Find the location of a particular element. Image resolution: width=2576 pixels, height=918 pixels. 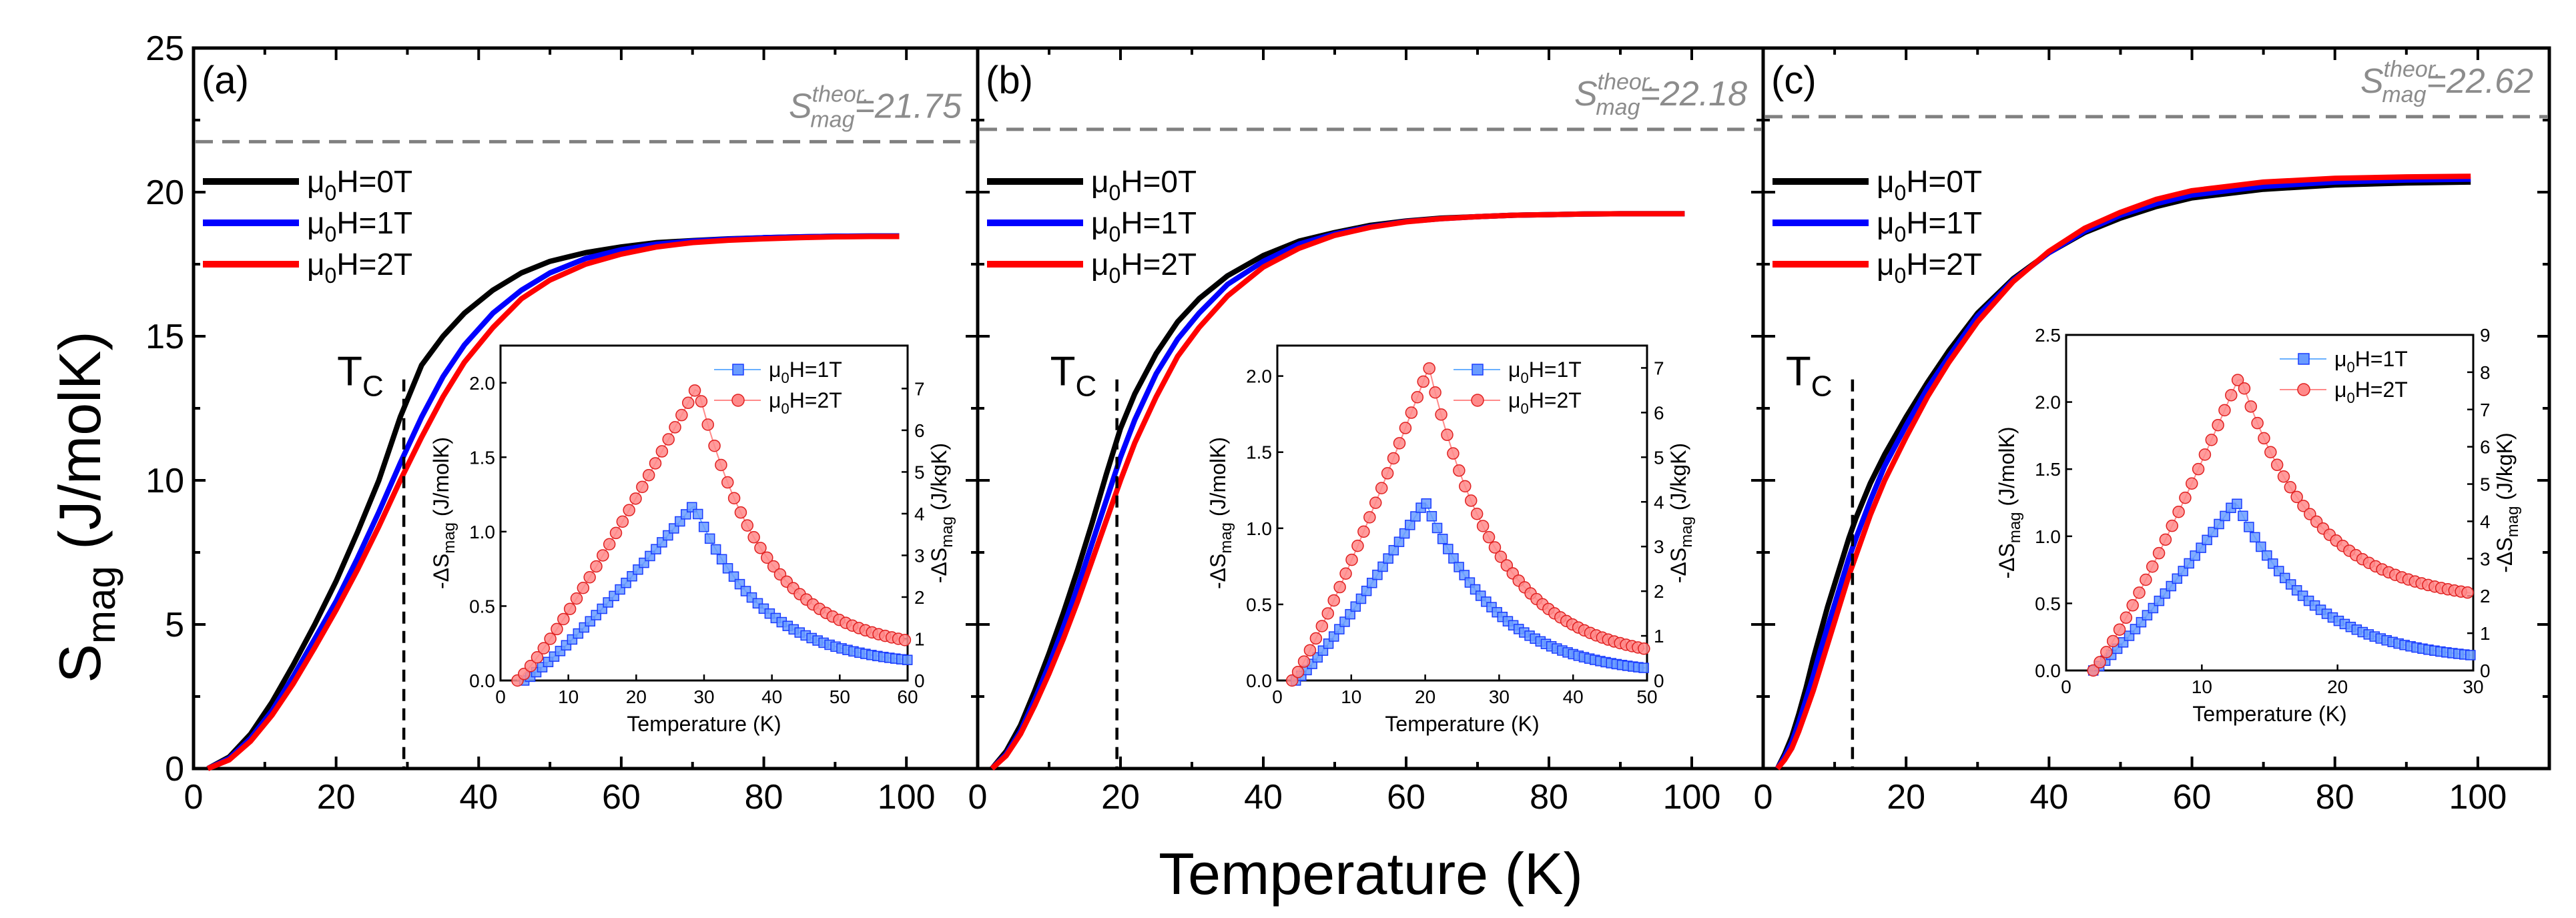

x-tick-label: 20 is located at coordinates (336, 797).